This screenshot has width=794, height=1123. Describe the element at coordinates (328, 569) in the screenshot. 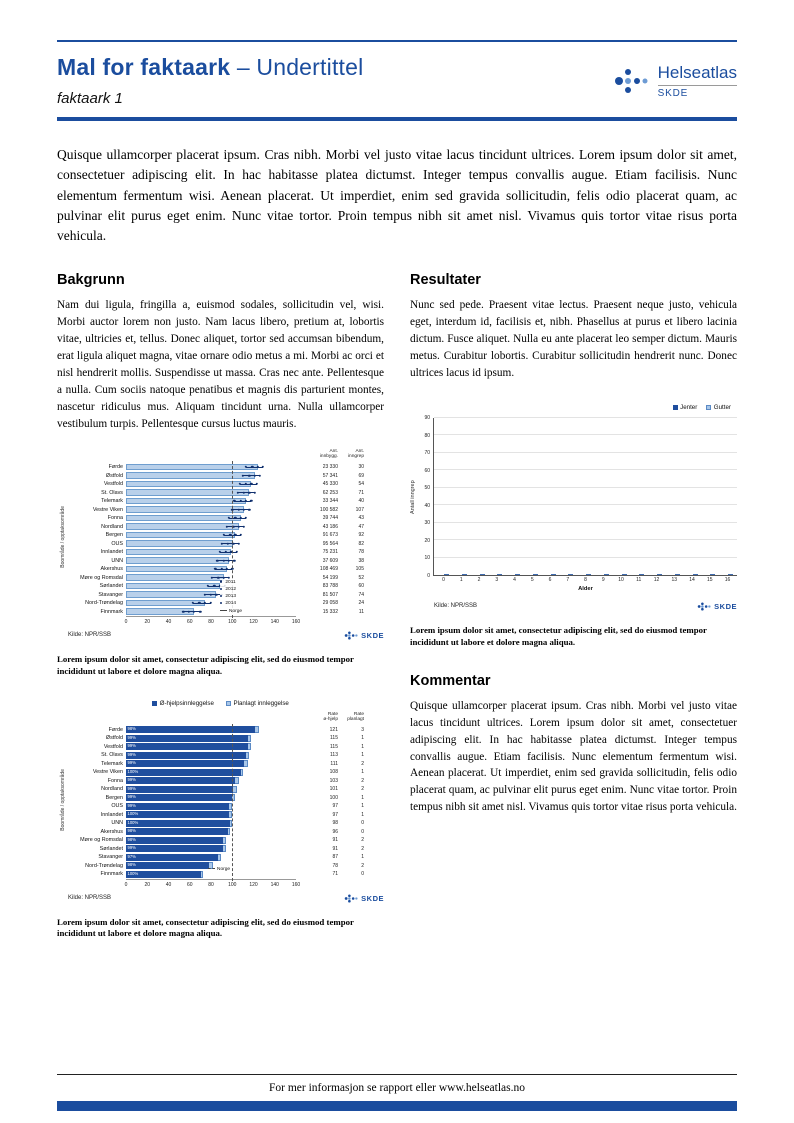

I see `value-col-1: 108 469` at that location.